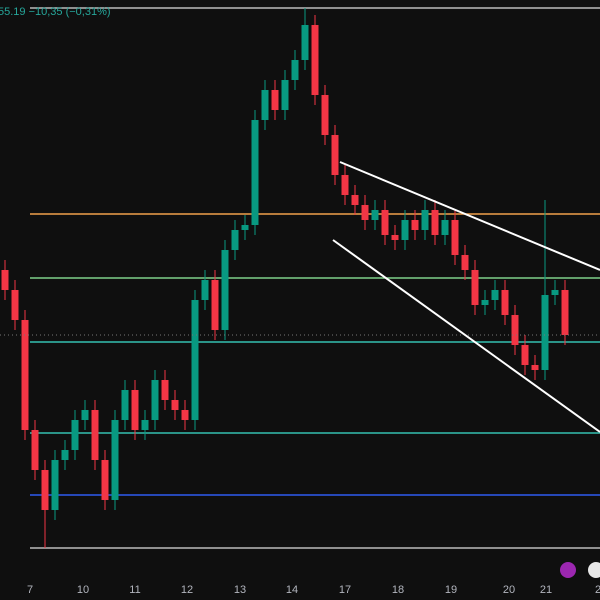 This screenshot has width=600, height=600. I want to click on x-tick-label: 14, so click(292, 590).